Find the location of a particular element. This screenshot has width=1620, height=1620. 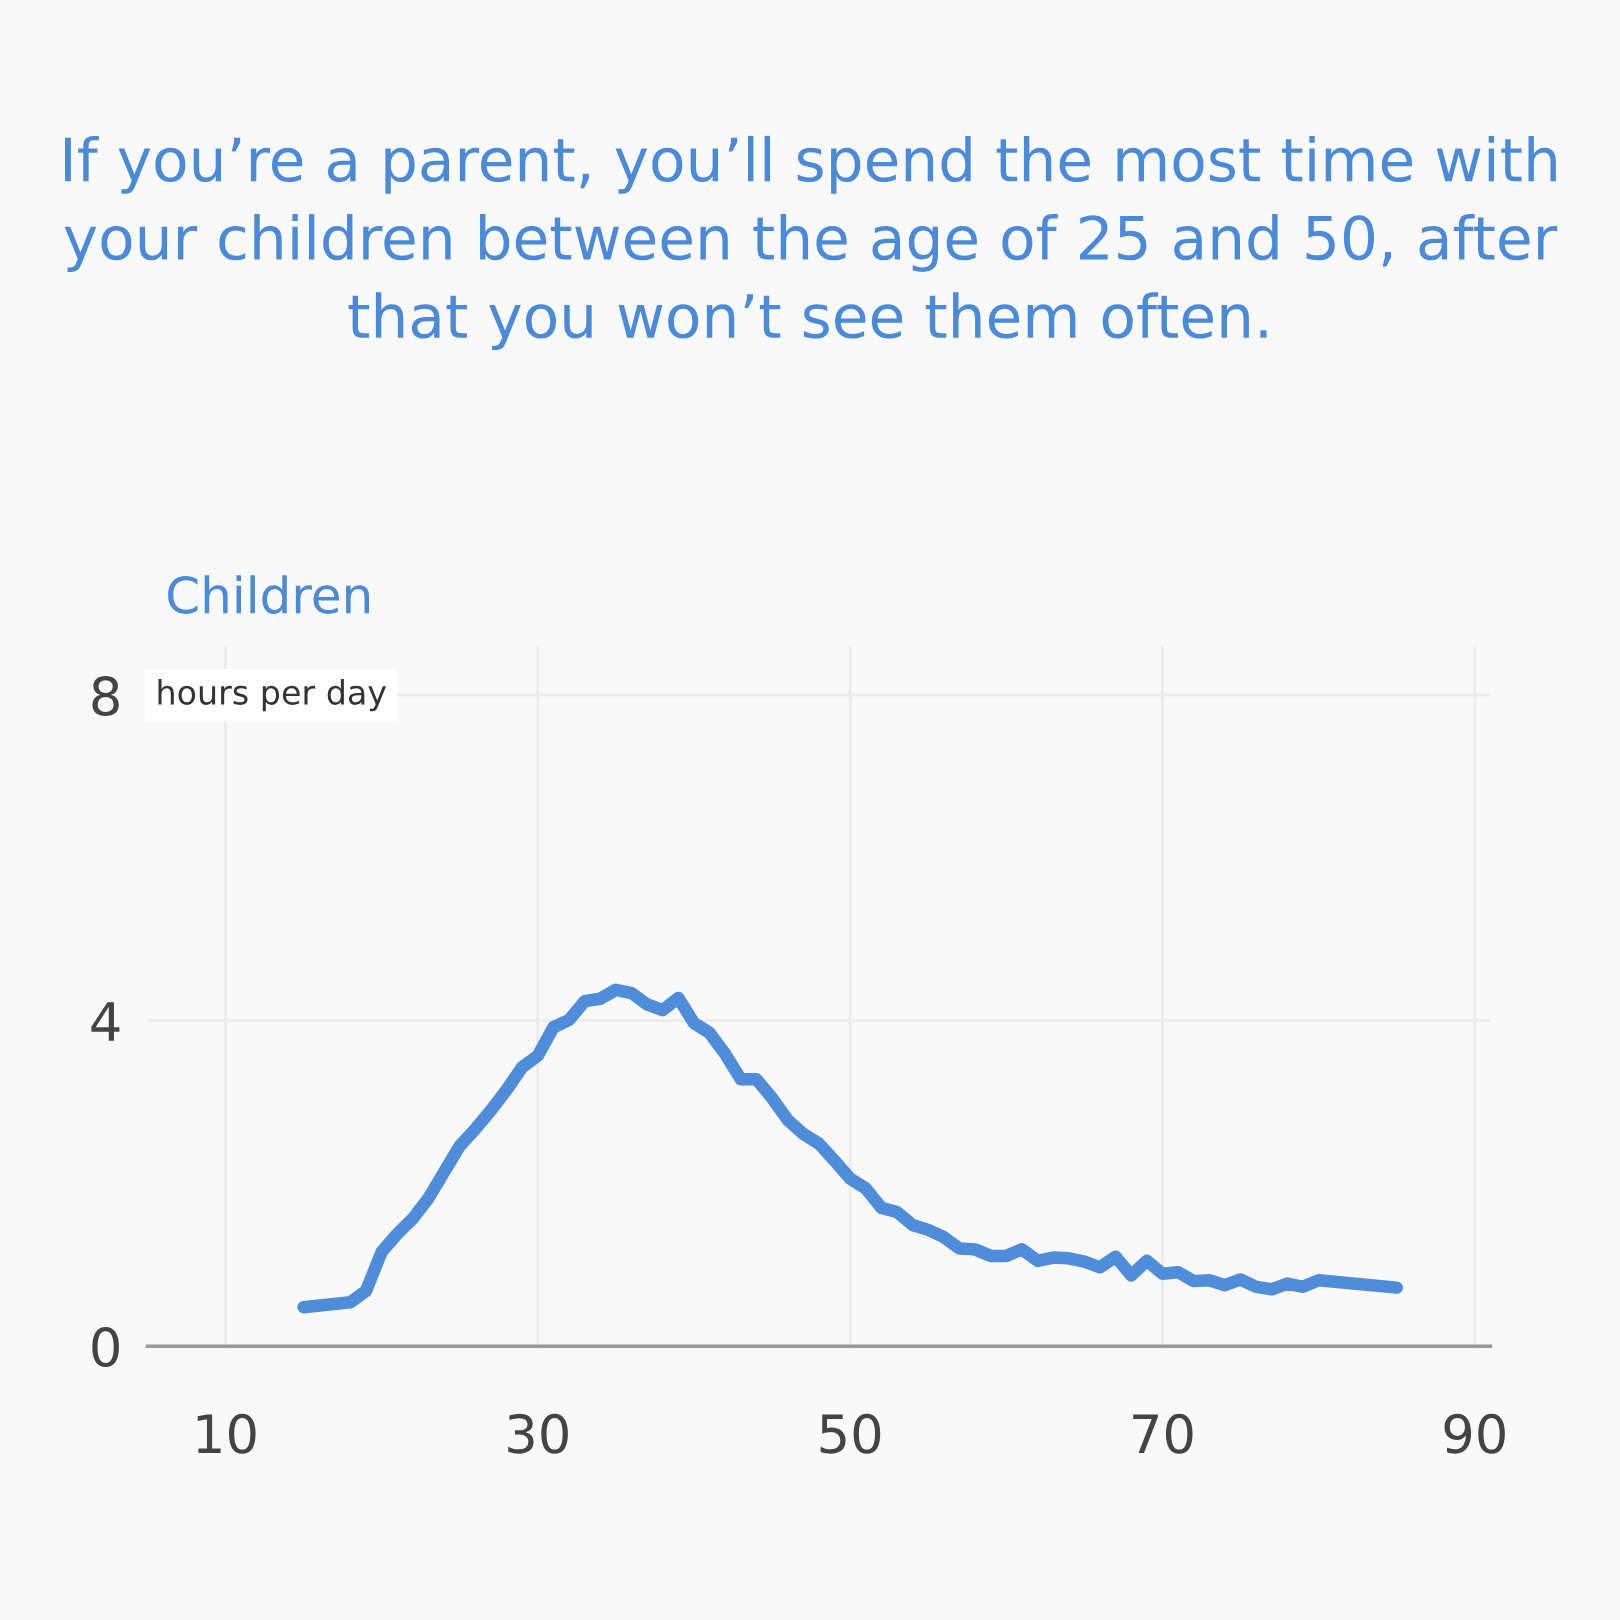

y-axis-title: hours per day is located at coordinates (272, 695).